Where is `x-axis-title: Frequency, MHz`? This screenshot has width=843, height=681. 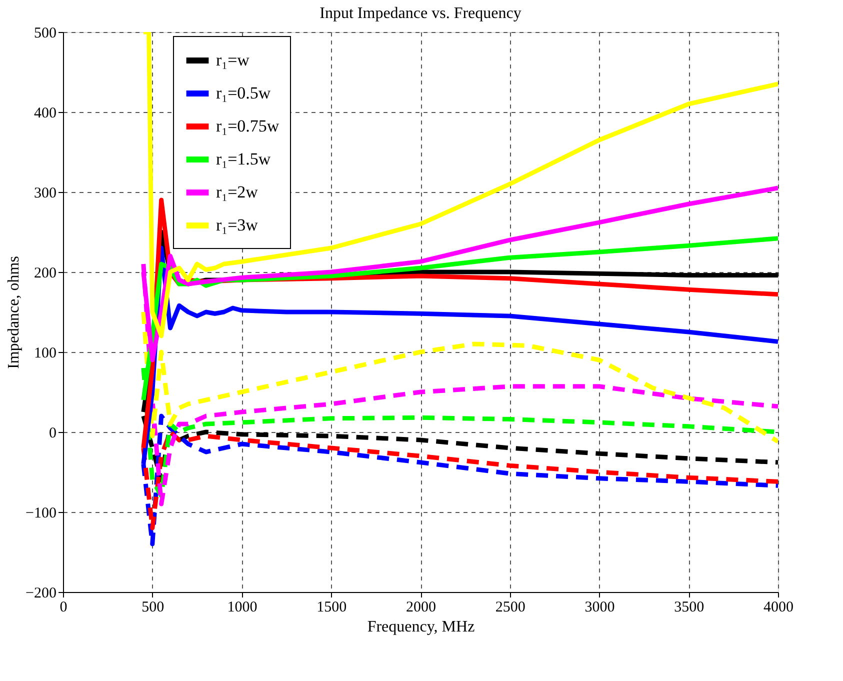 x-axis-title: Frequency, MHz is located at coordinates (421, 627).